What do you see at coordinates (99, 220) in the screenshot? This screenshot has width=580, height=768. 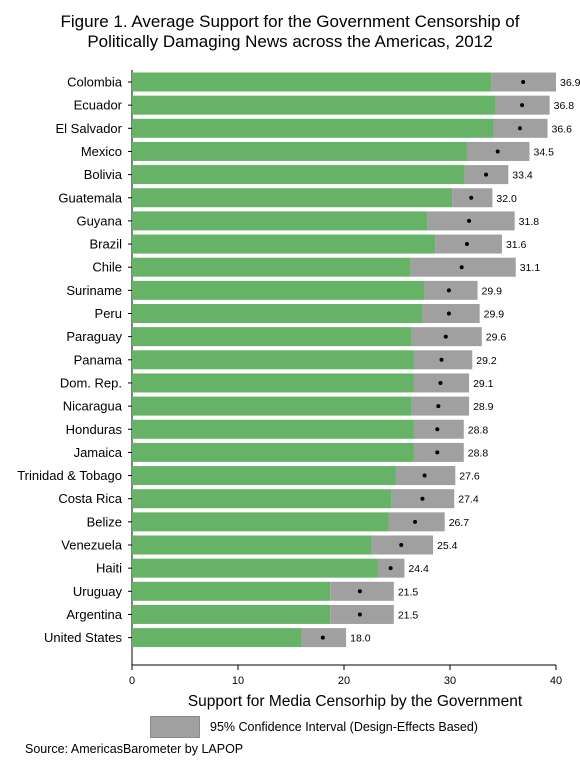 I see `y-tick-label: Guyana` at bounding box center [99, 220].